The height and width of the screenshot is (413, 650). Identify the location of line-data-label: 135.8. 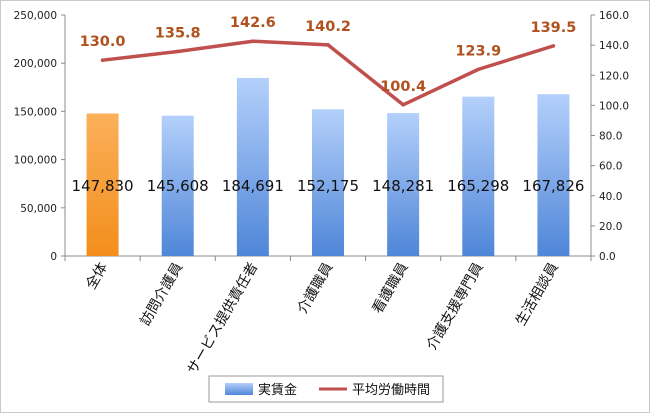
(178, 33).